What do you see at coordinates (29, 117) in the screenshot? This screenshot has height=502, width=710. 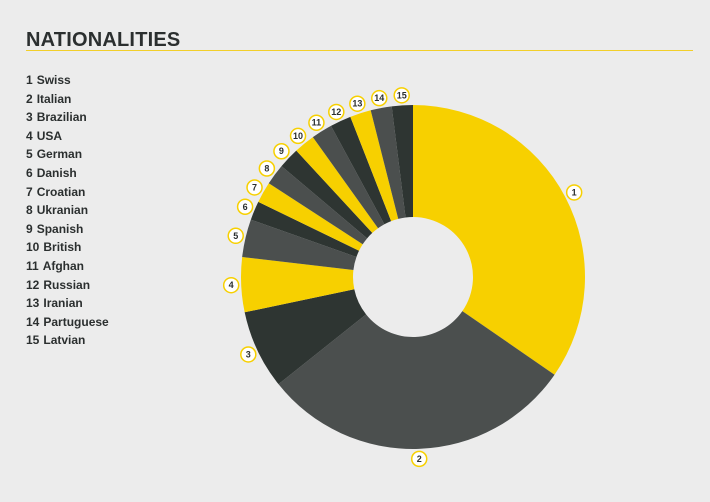 I see `legend-number: 3` at bounding box center [29, 117].